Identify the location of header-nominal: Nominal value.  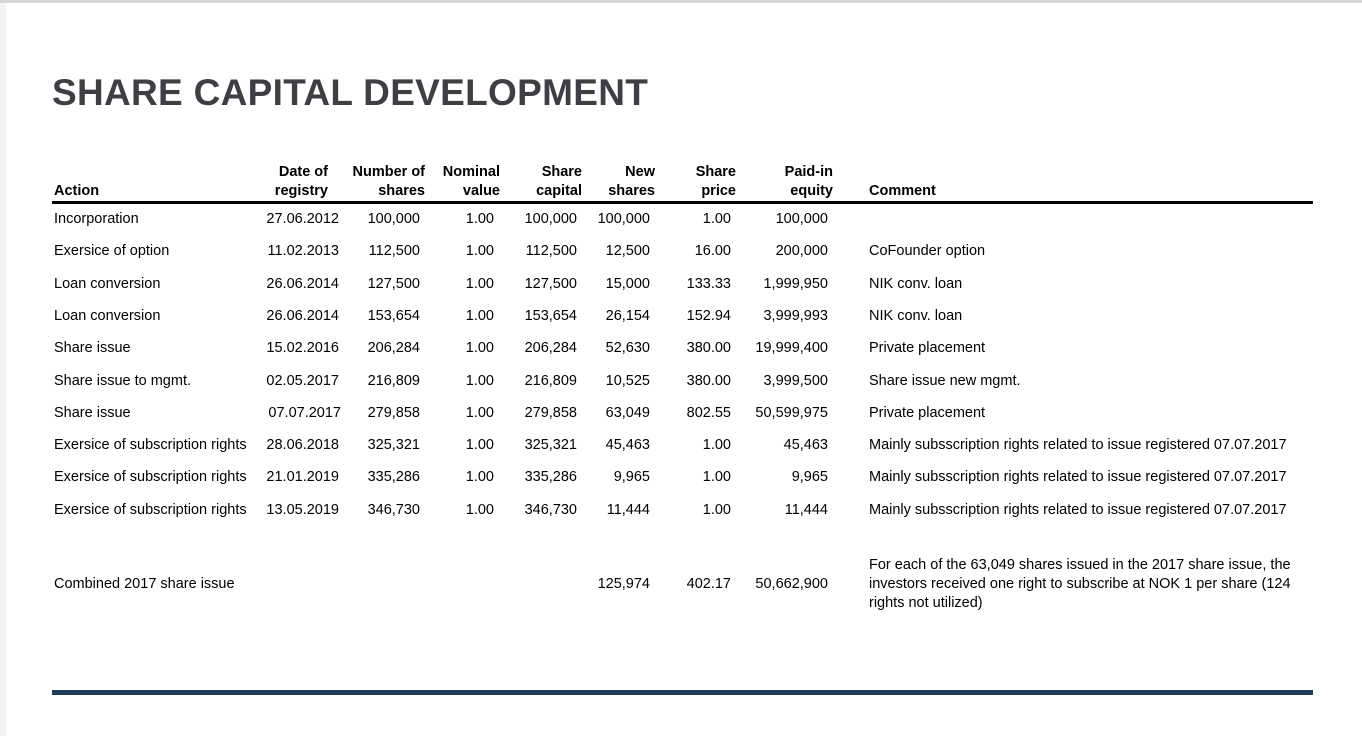
(471, 181).